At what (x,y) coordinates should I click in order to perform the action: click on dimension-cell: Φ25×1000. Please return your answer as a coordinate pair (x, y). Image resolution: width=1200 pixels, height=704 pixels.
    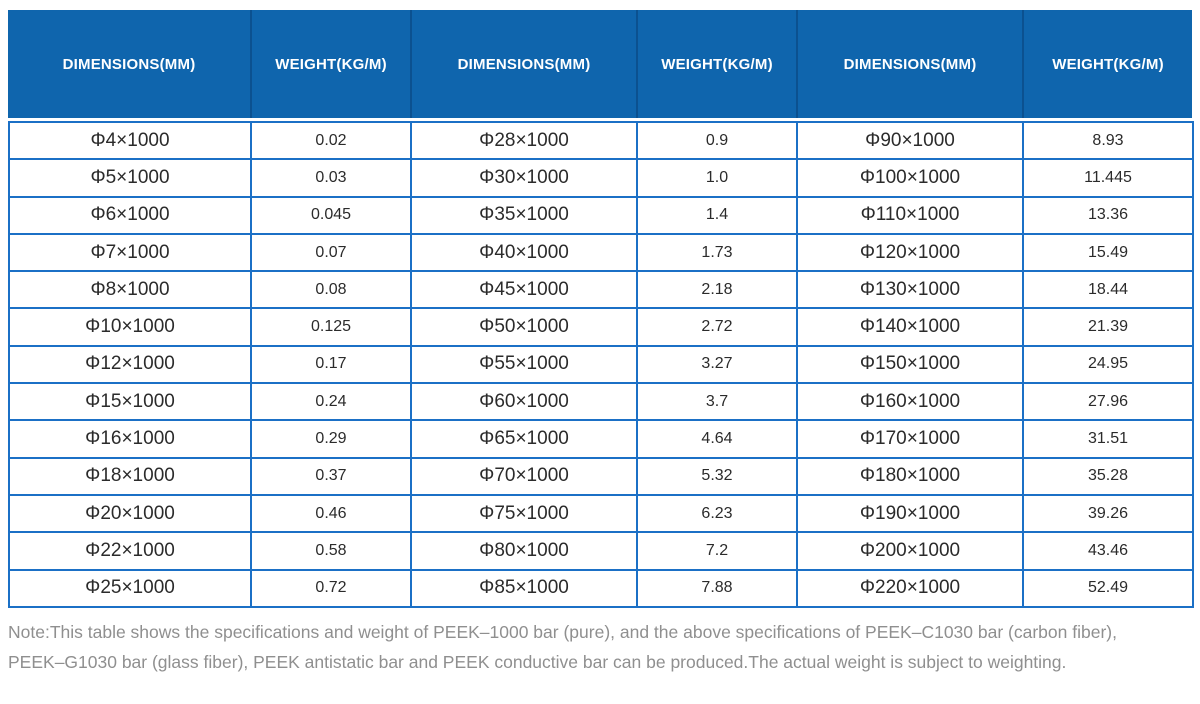
    Looking at the image, I should click on (130, 588).